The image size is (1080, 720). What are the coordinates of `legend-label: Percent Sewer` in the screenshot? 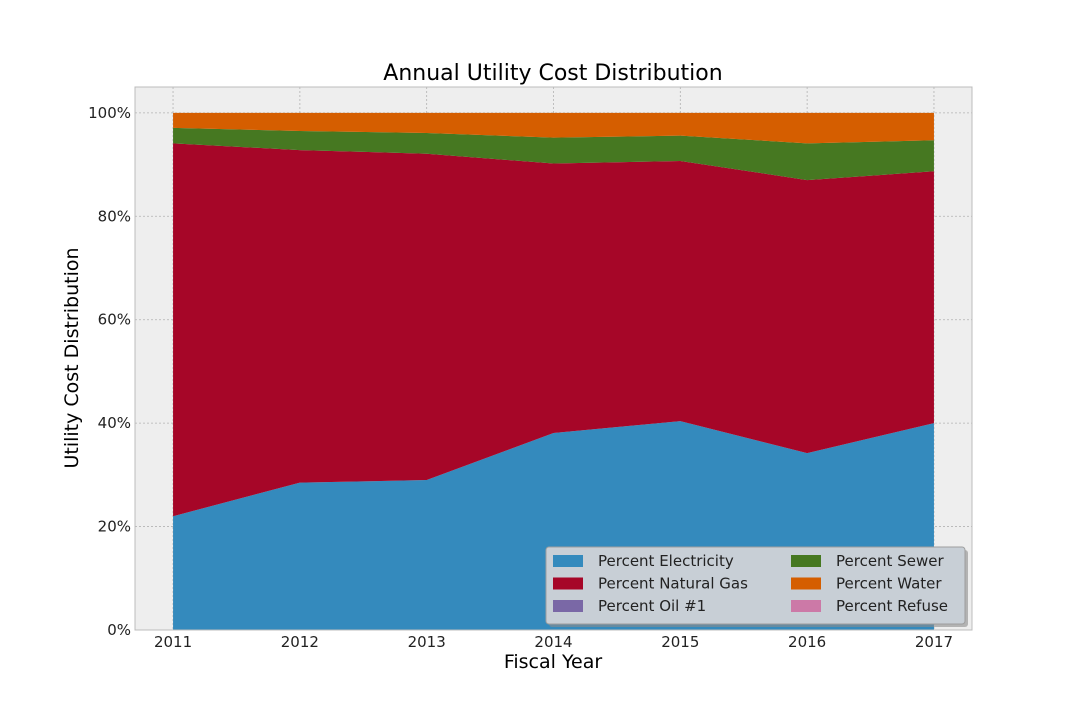 It's located at (890, 561).